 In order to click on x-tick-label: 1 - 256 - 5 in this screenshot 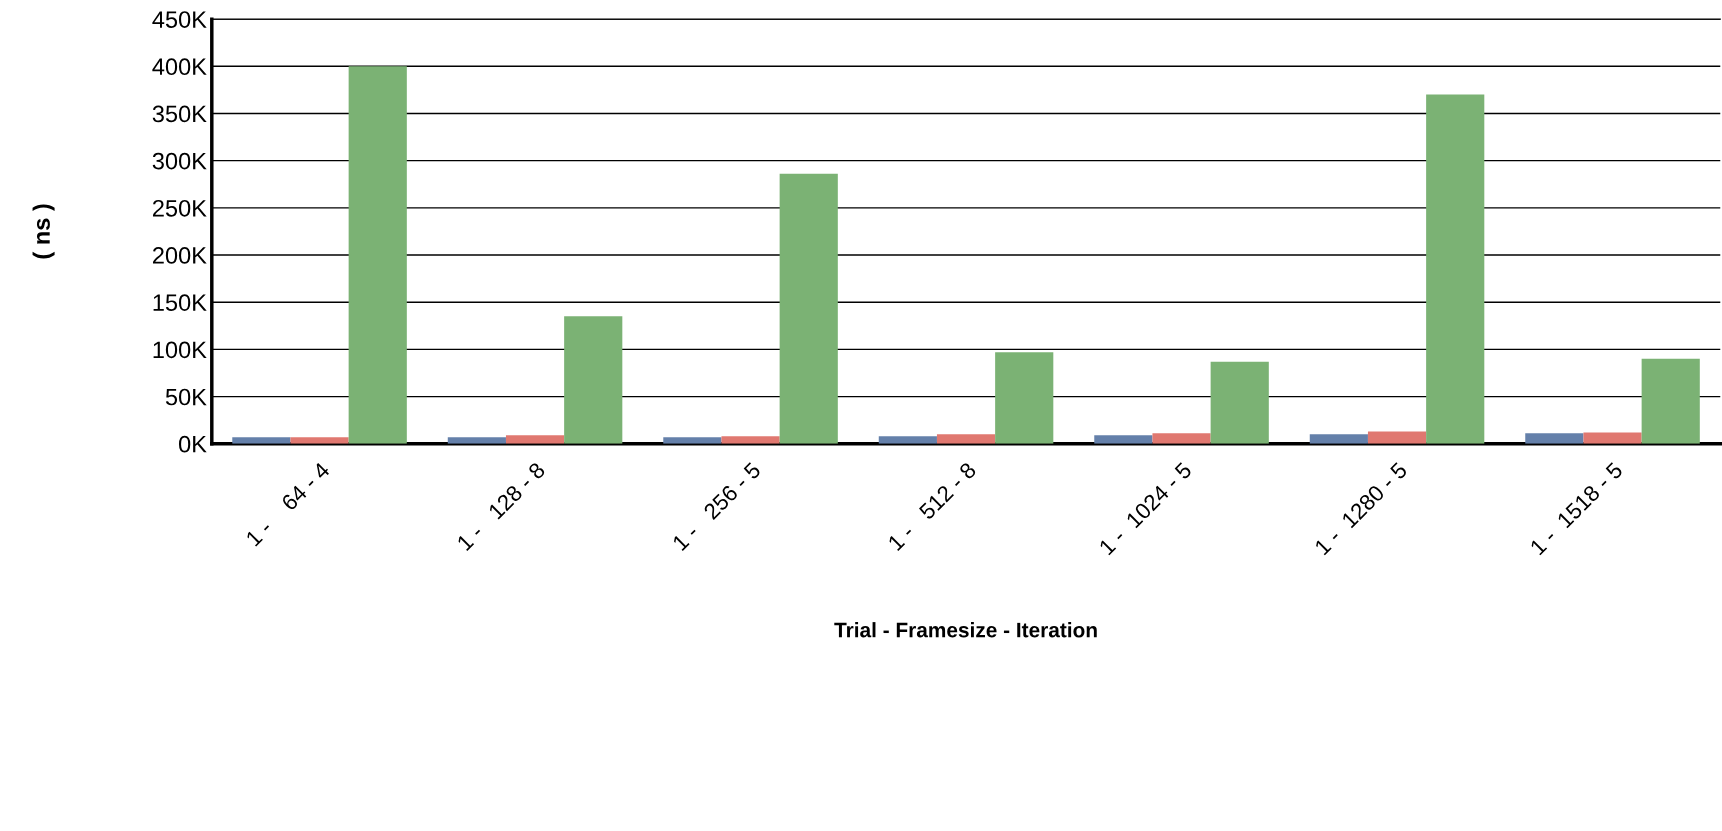, I will do `click(716, 506)`.